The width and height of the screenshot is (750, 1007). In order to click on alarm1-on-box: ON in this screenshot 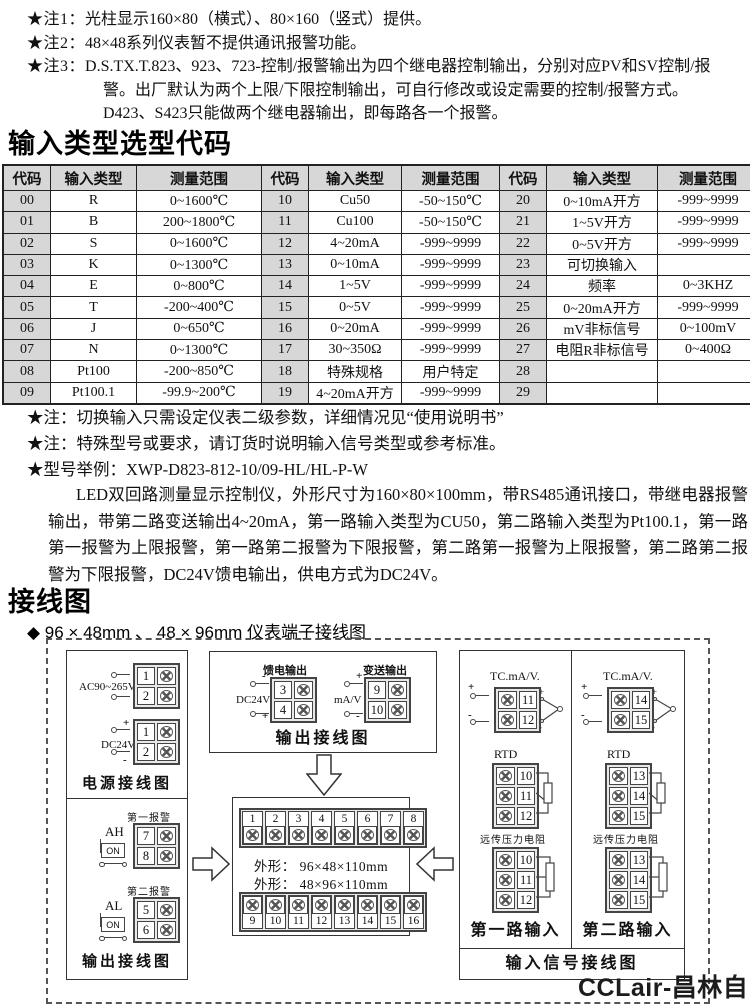, I will do `click(113, 850)`.